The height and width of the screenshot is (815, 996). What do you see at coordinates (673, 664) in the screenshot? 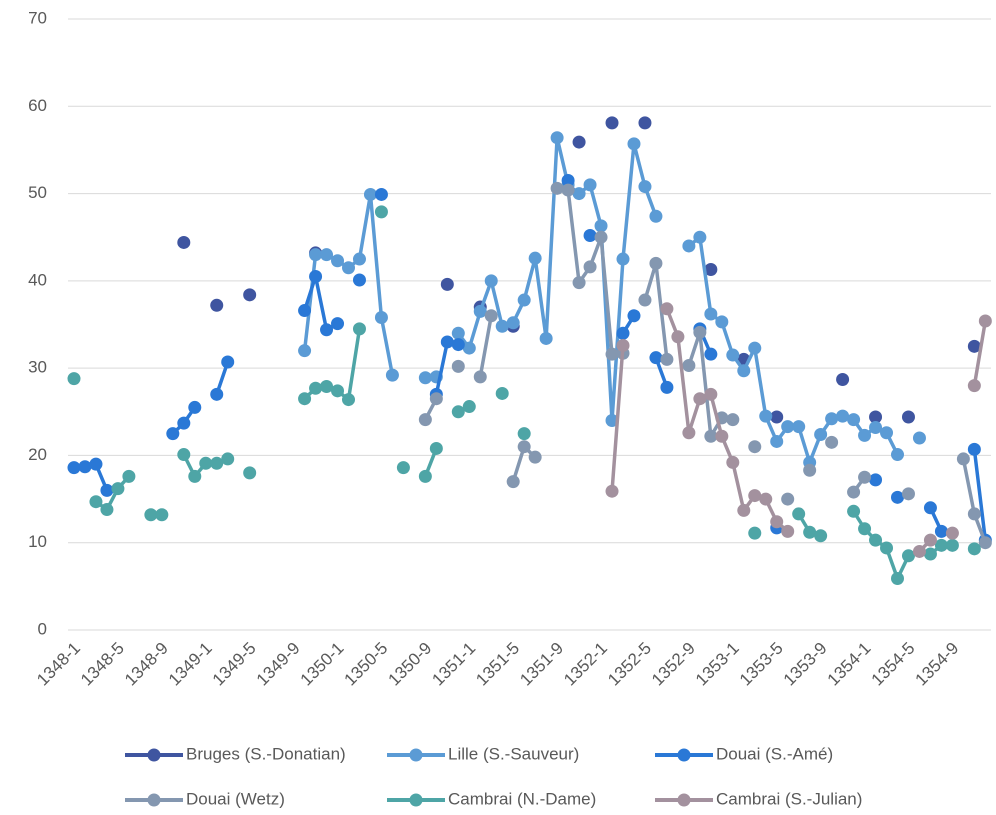
I see `x-tick-label: 1352-9` at bounding box center [673, 664].